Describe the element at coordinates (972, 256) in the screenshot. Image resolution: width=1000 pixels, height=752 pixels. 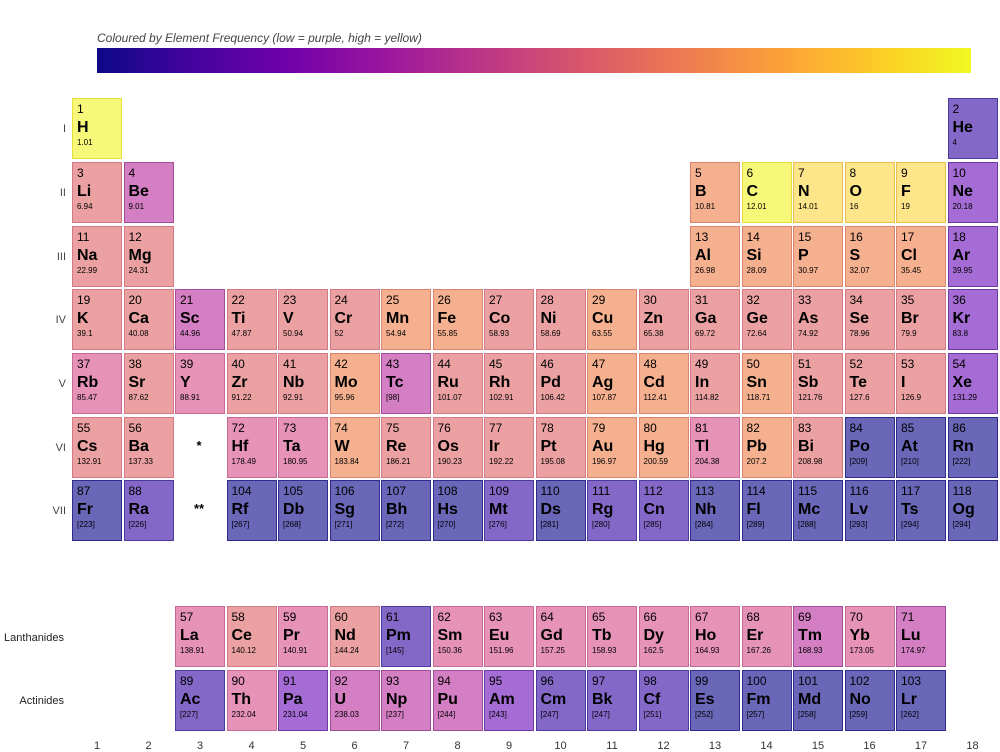
I see `element-cell-ar: 18 Ar 39.95` at that location.